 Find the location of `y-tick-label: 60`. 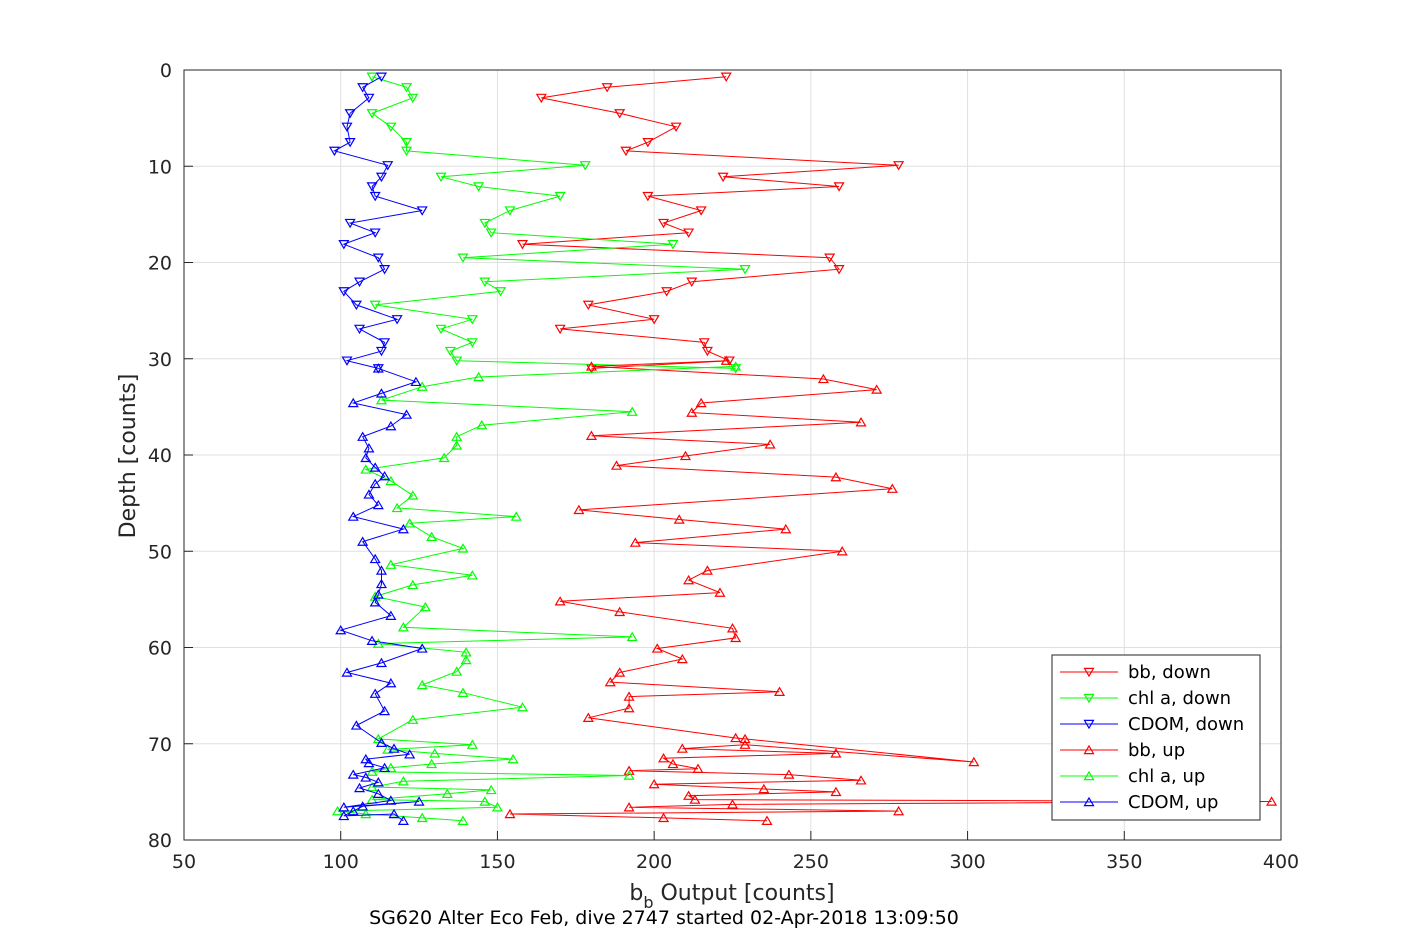

y-tick-label: 60 is located at coordinates (160, 649).